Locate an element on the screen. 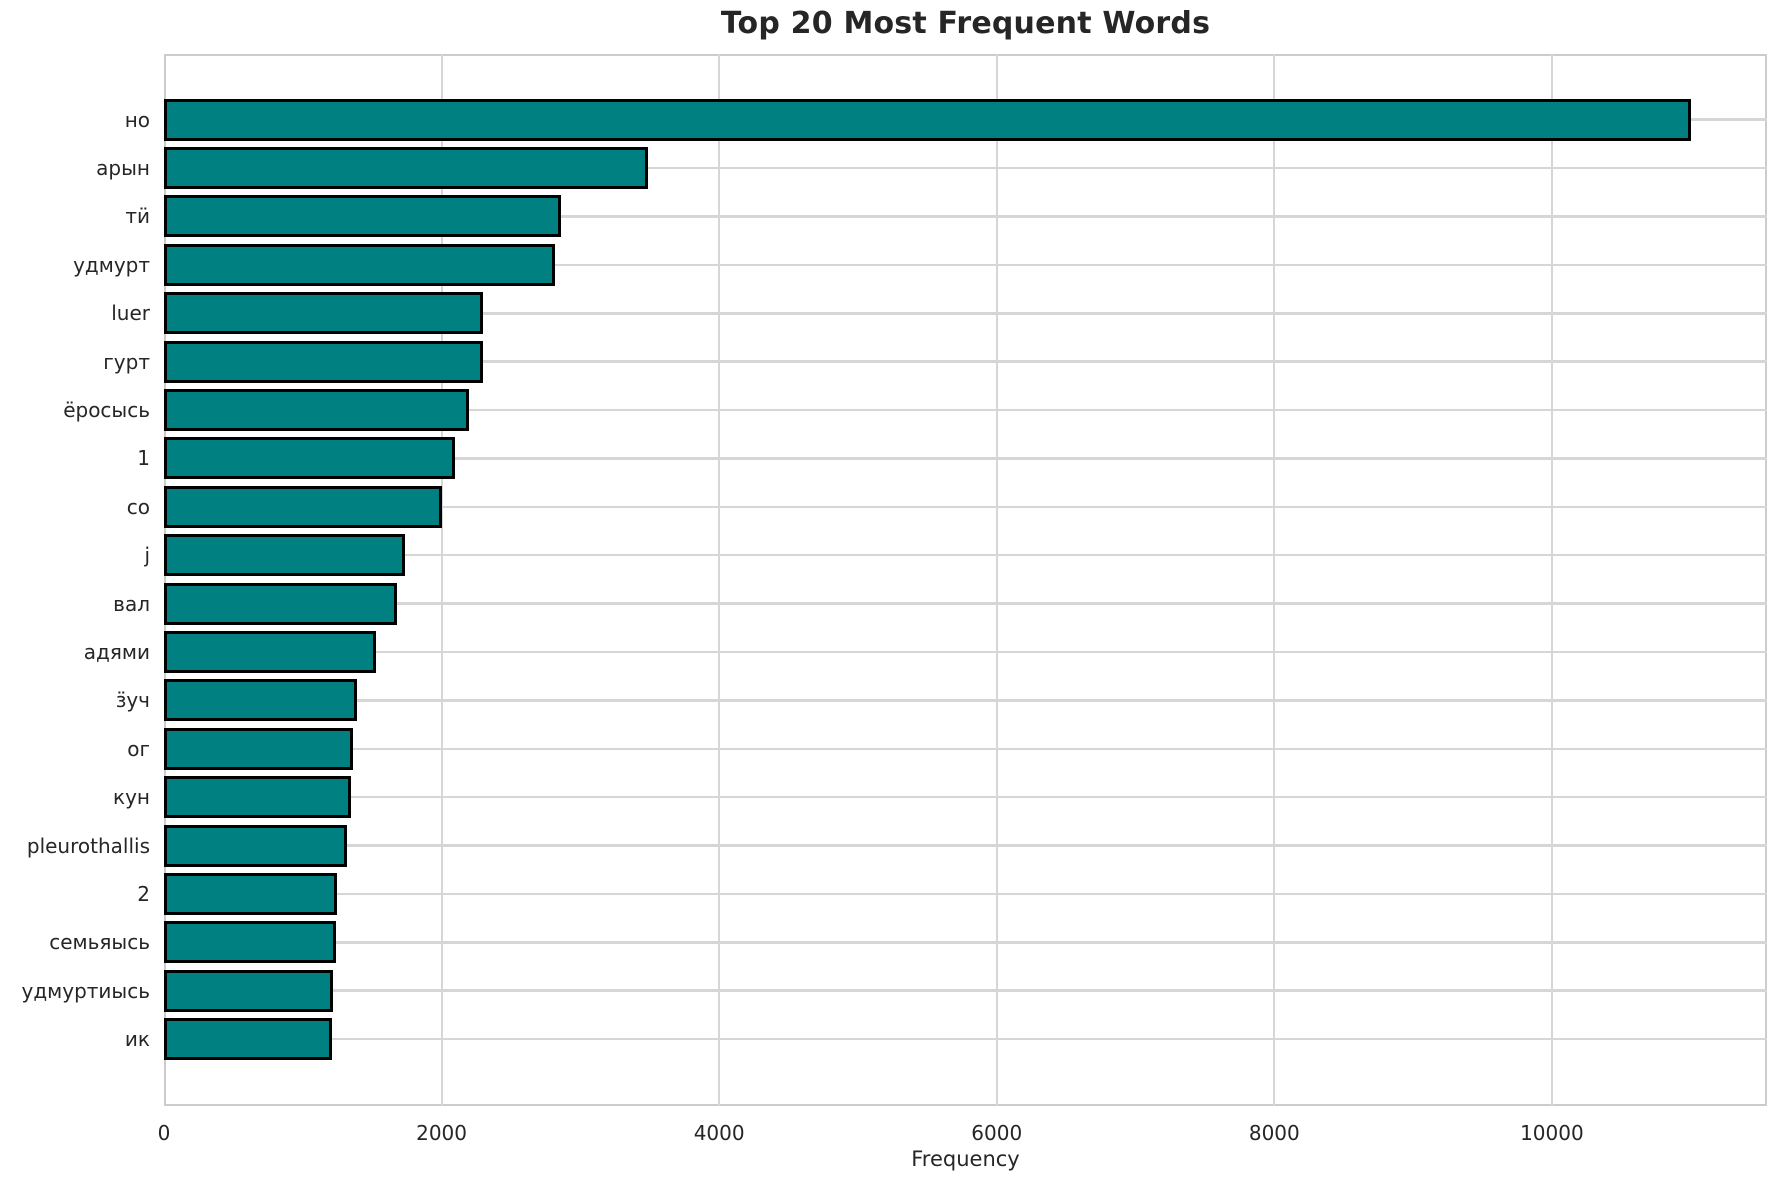 The height and width of the screenshot is (1185, 1785). y-tick-label: ог is located at coordinates (138, 748).